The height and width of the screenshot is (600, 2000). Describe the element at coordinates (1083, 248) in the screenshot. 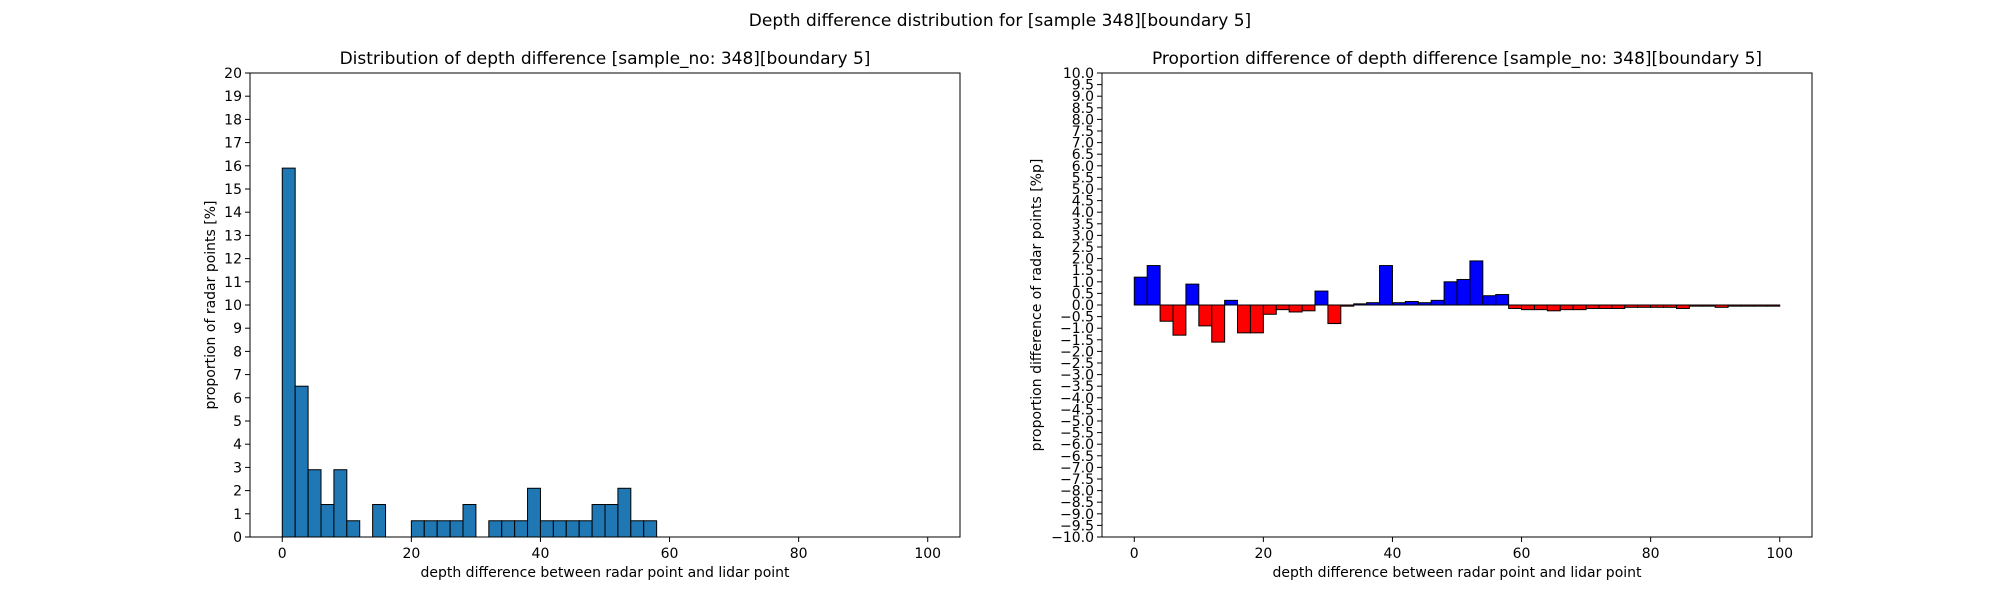

I see `y-tick-label: 2.5` at that location.